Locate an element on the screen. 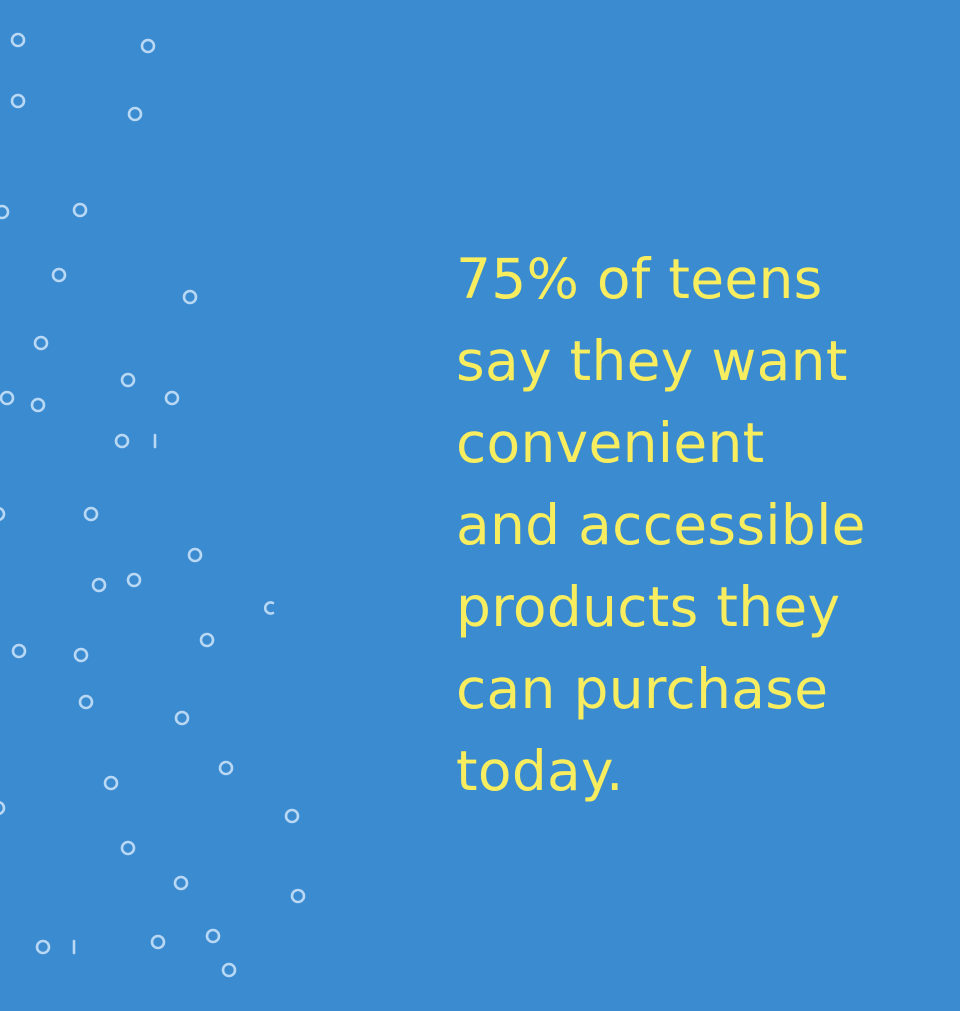  statement-line: today. is located at coordinates (540, 771).